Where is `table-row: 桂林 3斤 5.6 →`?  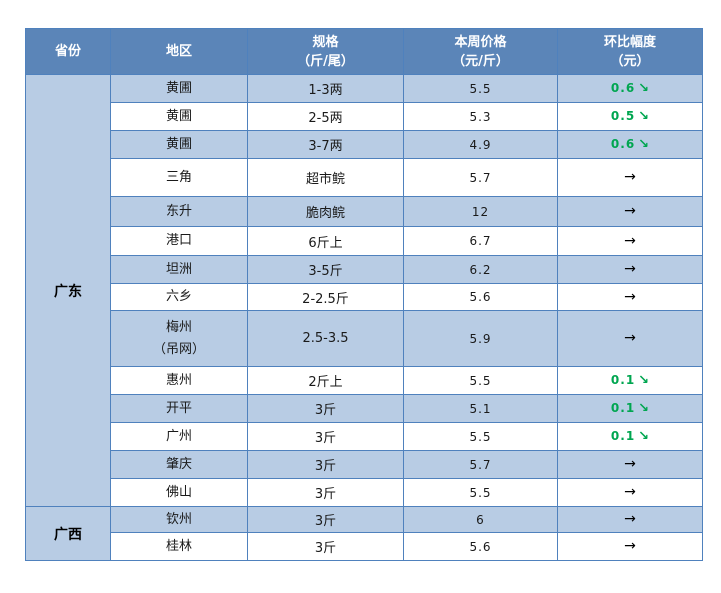 table-row: 桂林 3斤 5.6 → is located at coordinates (364, 546).